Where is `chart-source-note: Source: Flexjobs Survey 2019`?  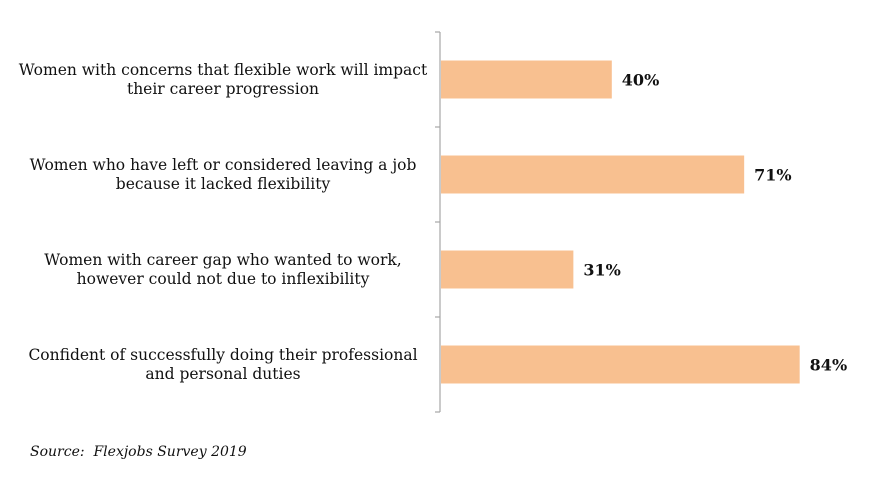 chart-source-note: Source: Flexjobs Survey 2019 is located at coordinates (138, 452).